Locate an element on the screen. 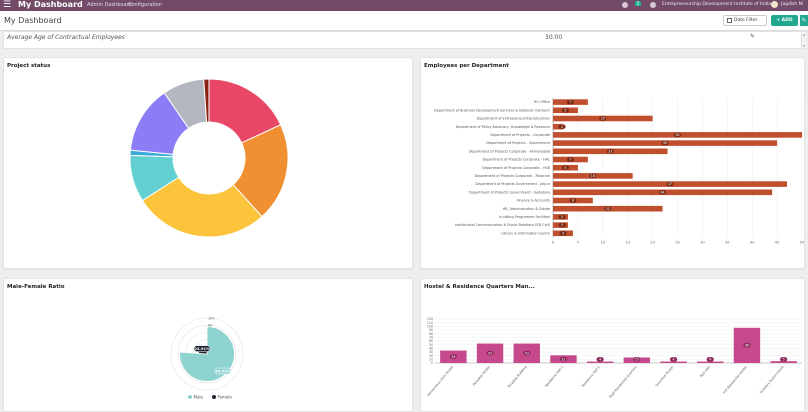  data-label: 8 is located at coordinates (573, 201).